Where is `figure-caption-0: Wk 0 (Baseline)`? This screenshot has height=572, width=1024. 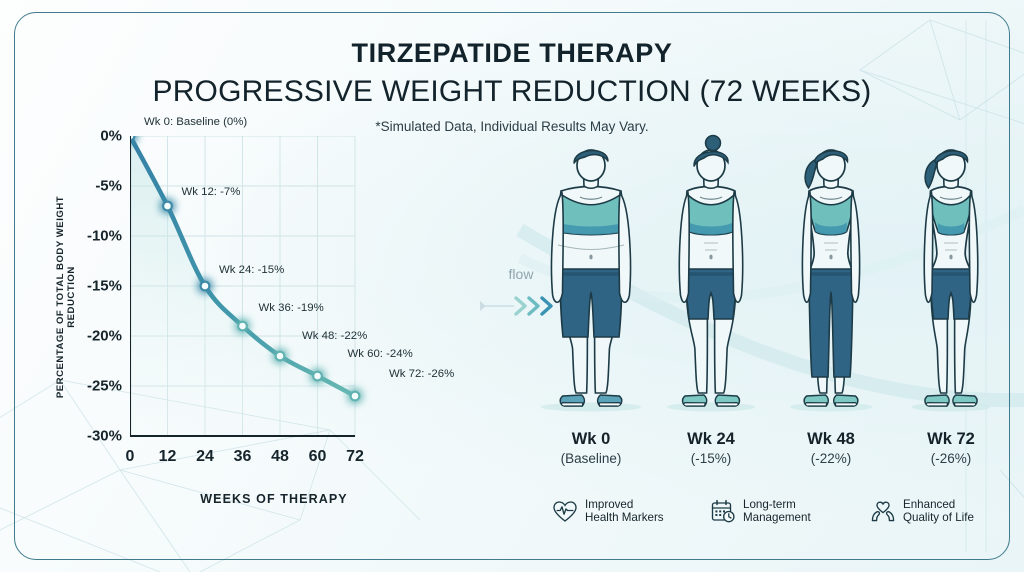 figure-caption-0: Wk 0 (Baseline) is located at coordinates (591, 448).